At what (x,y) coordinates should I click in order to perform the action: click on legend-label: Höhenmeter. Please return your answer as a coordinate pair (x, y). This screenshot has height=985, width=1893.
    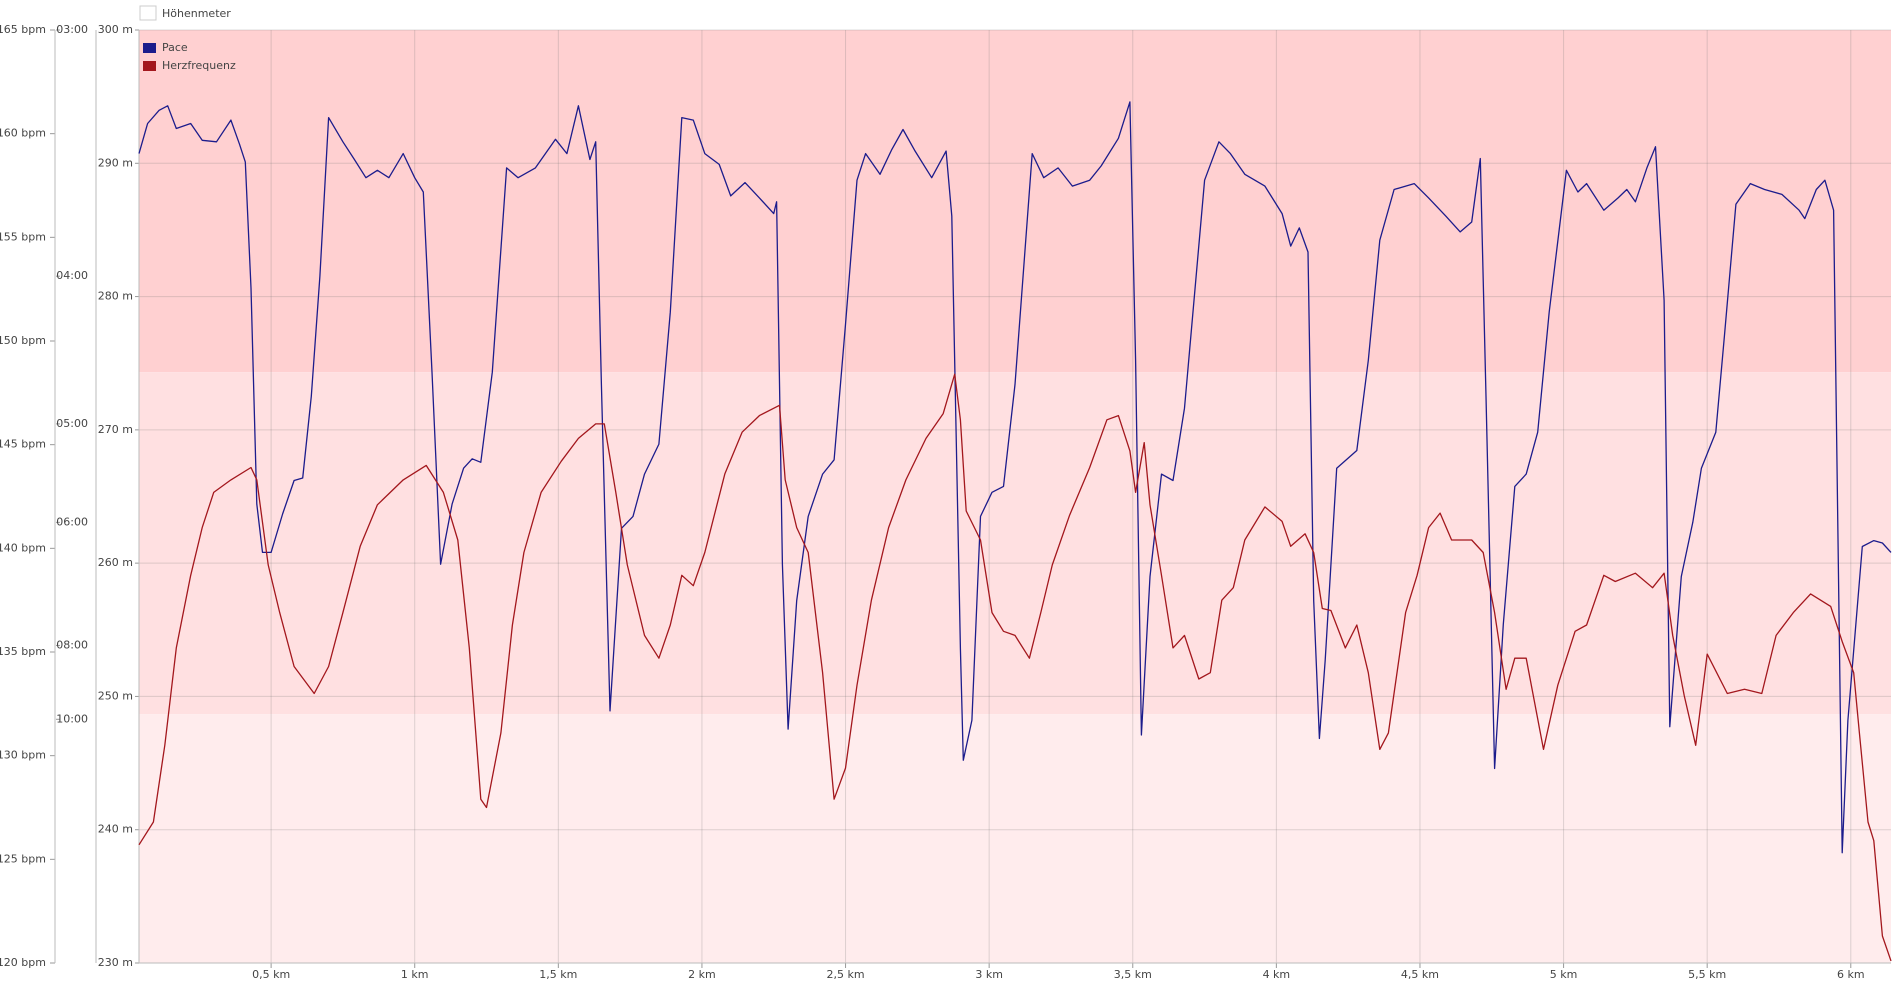
    Looking at the image, I should click on (196, 13).